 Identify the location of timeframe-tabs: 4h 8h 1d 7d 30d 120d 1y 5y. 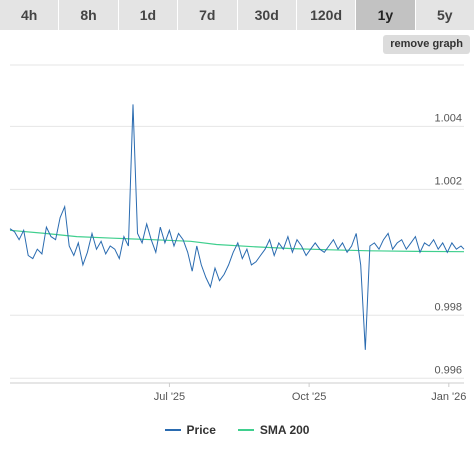
(237, 15).